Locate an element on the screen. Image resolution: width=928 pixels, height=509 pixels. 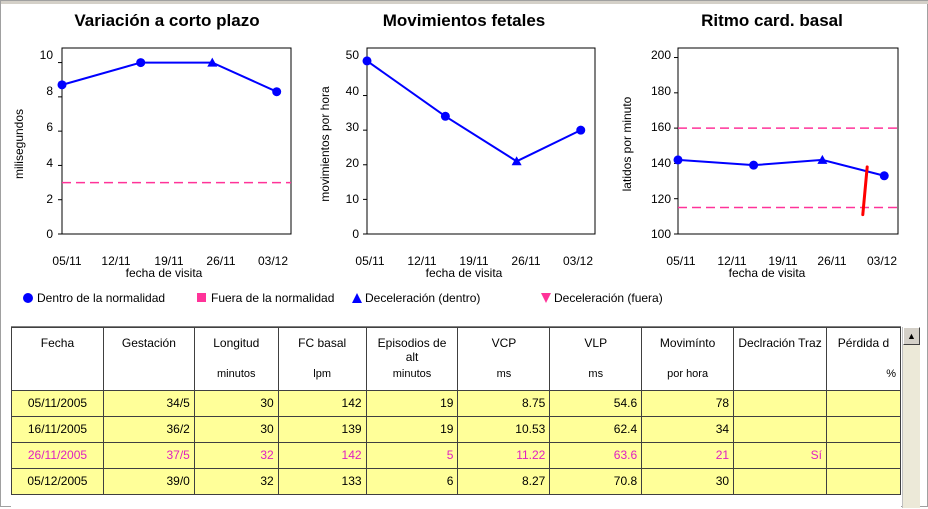
x-axis-label: fecha de visita is located at coordinates (464, 273).